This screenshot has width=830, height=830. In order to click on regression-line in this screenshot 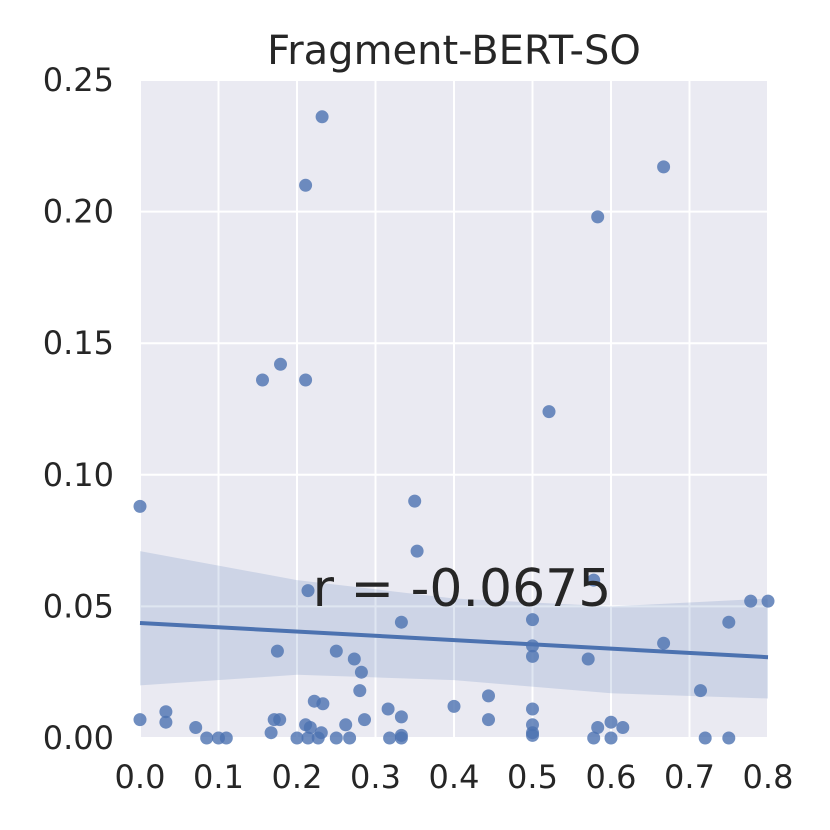, I will do `click(454, 640)`.